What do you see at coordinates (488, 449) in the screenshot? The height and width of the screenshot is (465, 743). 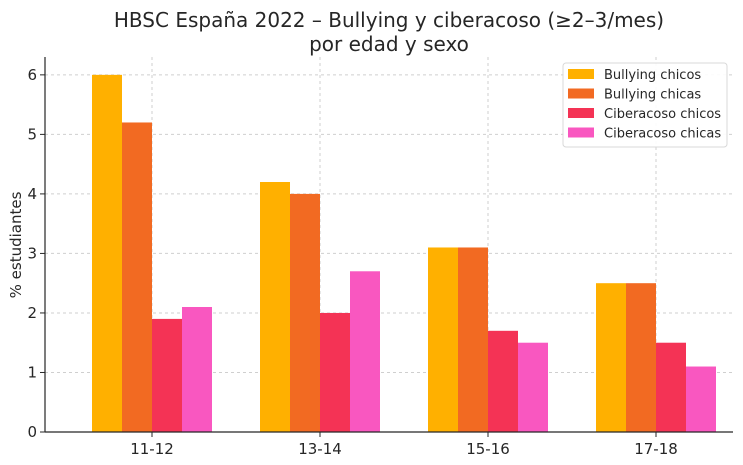 I see `x-tick-label: 15-16` at bounding box center [488, 449].